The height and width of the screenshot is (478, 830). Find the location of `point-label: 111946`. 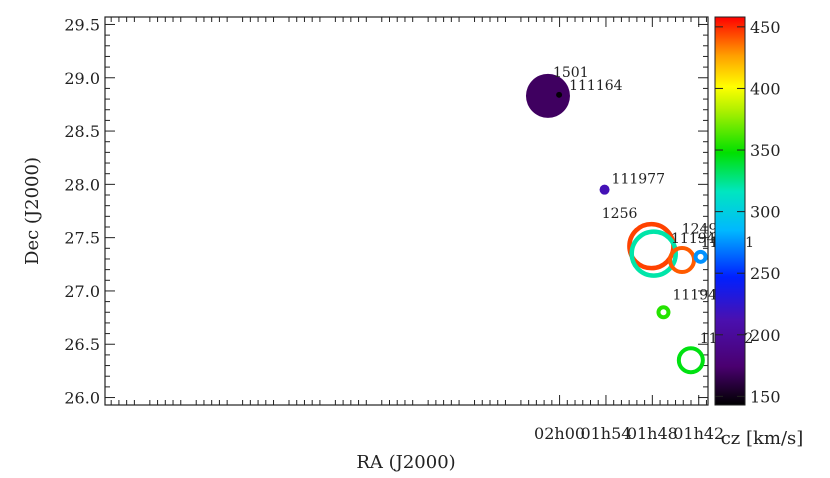

point-label: 111946 is located at coordinates (699, 295).